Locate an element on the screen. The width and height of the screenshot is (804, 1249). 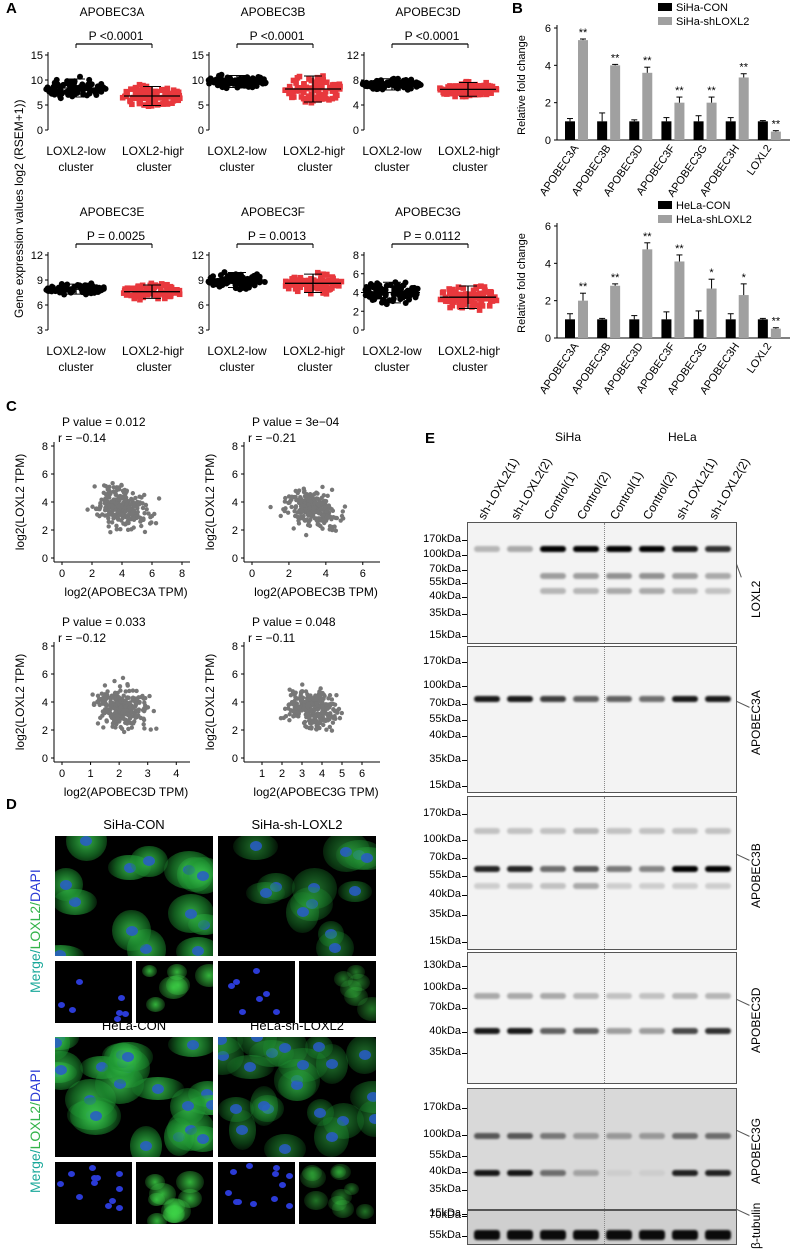
target-pointer is located at coordinates (743, 857).